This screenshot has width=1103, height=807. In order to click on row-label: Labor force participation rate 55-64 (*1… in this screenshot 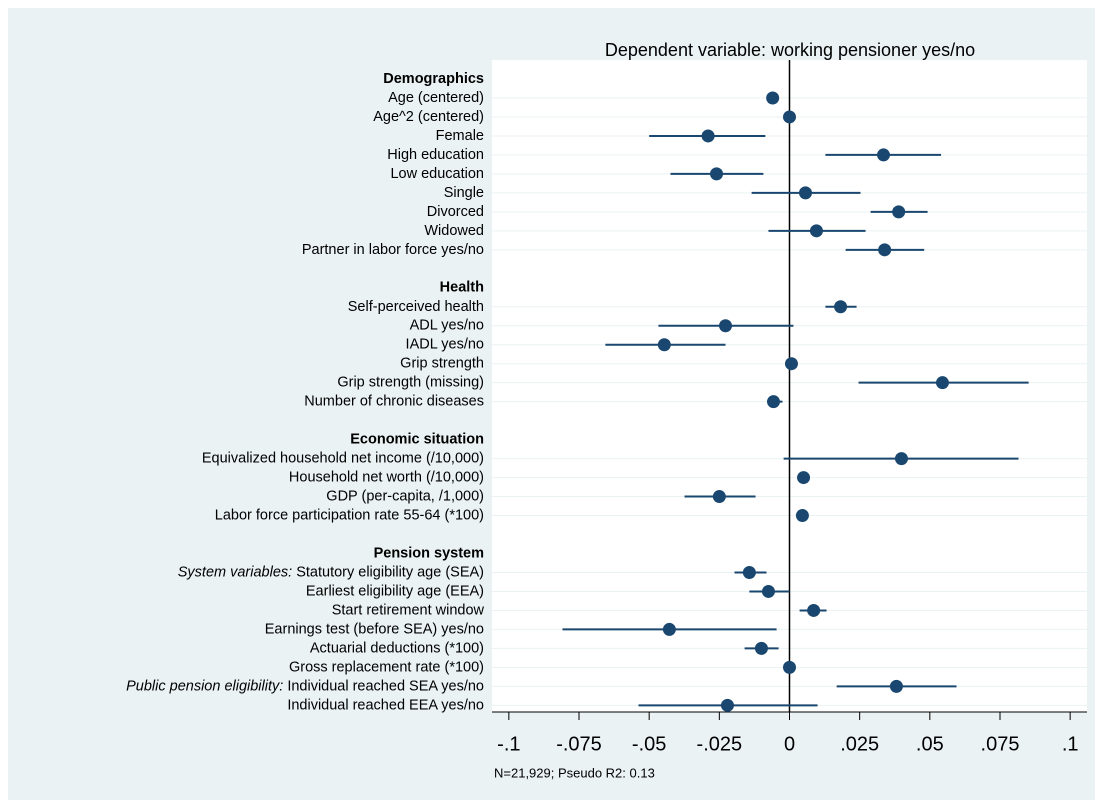, I will do `click(349, 515)`.